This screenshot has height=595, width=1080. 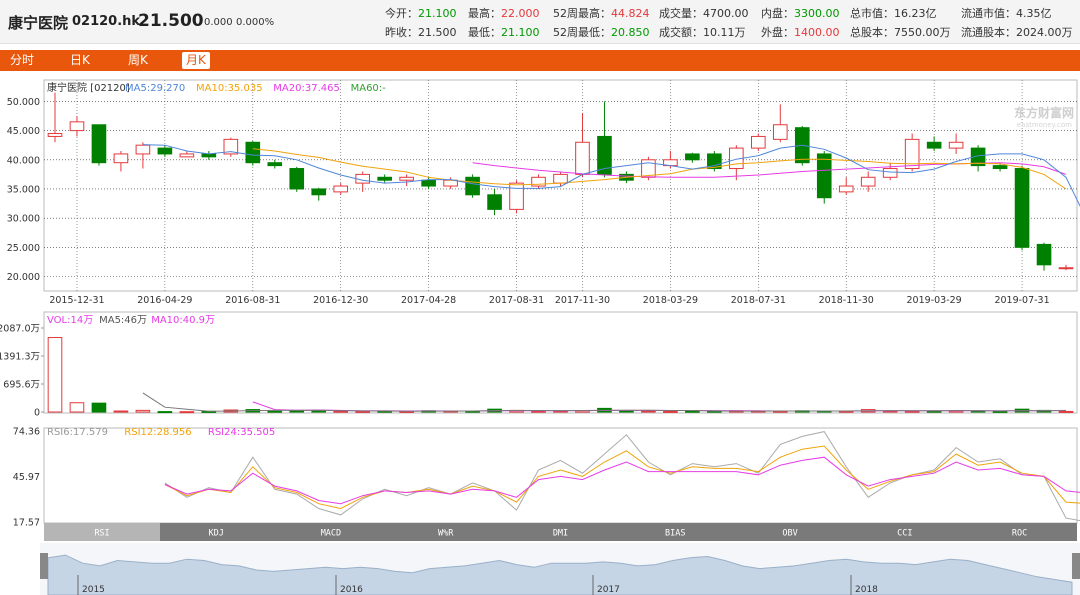 I want to click on navigator-year-label: 2018, so click(x=866, y=590).